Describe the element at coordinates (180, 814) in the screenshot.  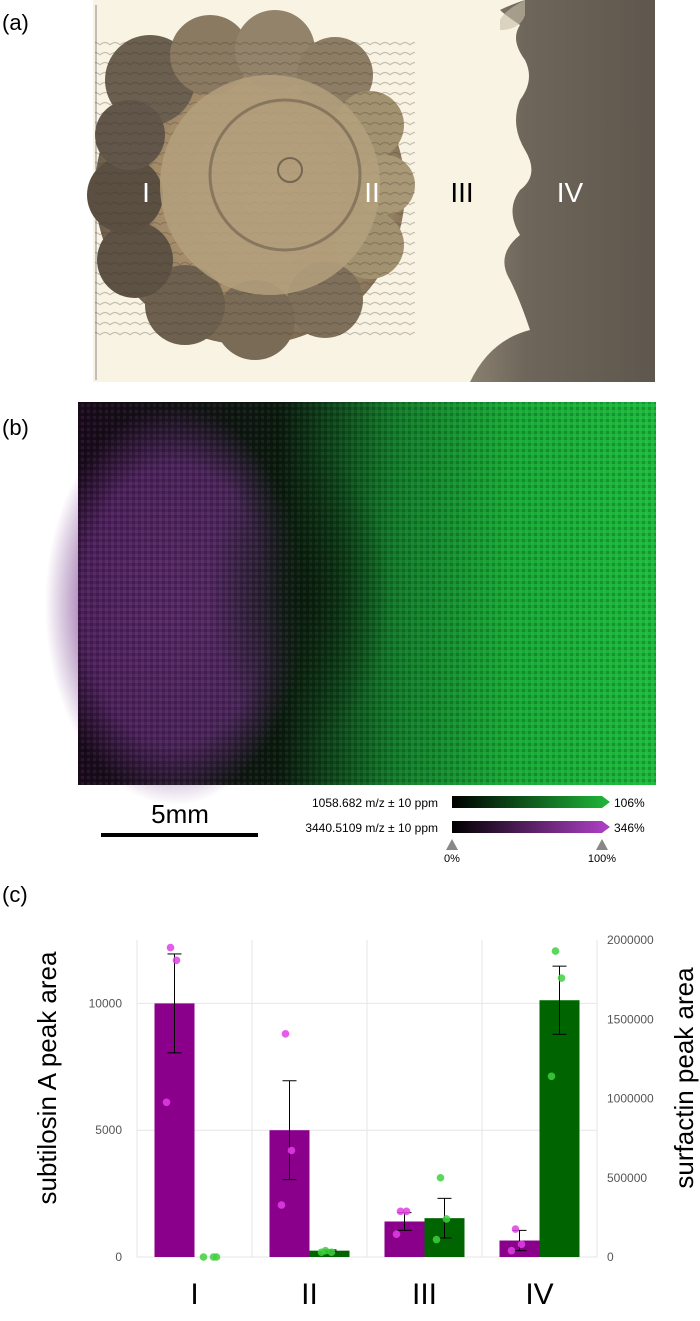
I see `scale-bar-label: 5mm` at that location.